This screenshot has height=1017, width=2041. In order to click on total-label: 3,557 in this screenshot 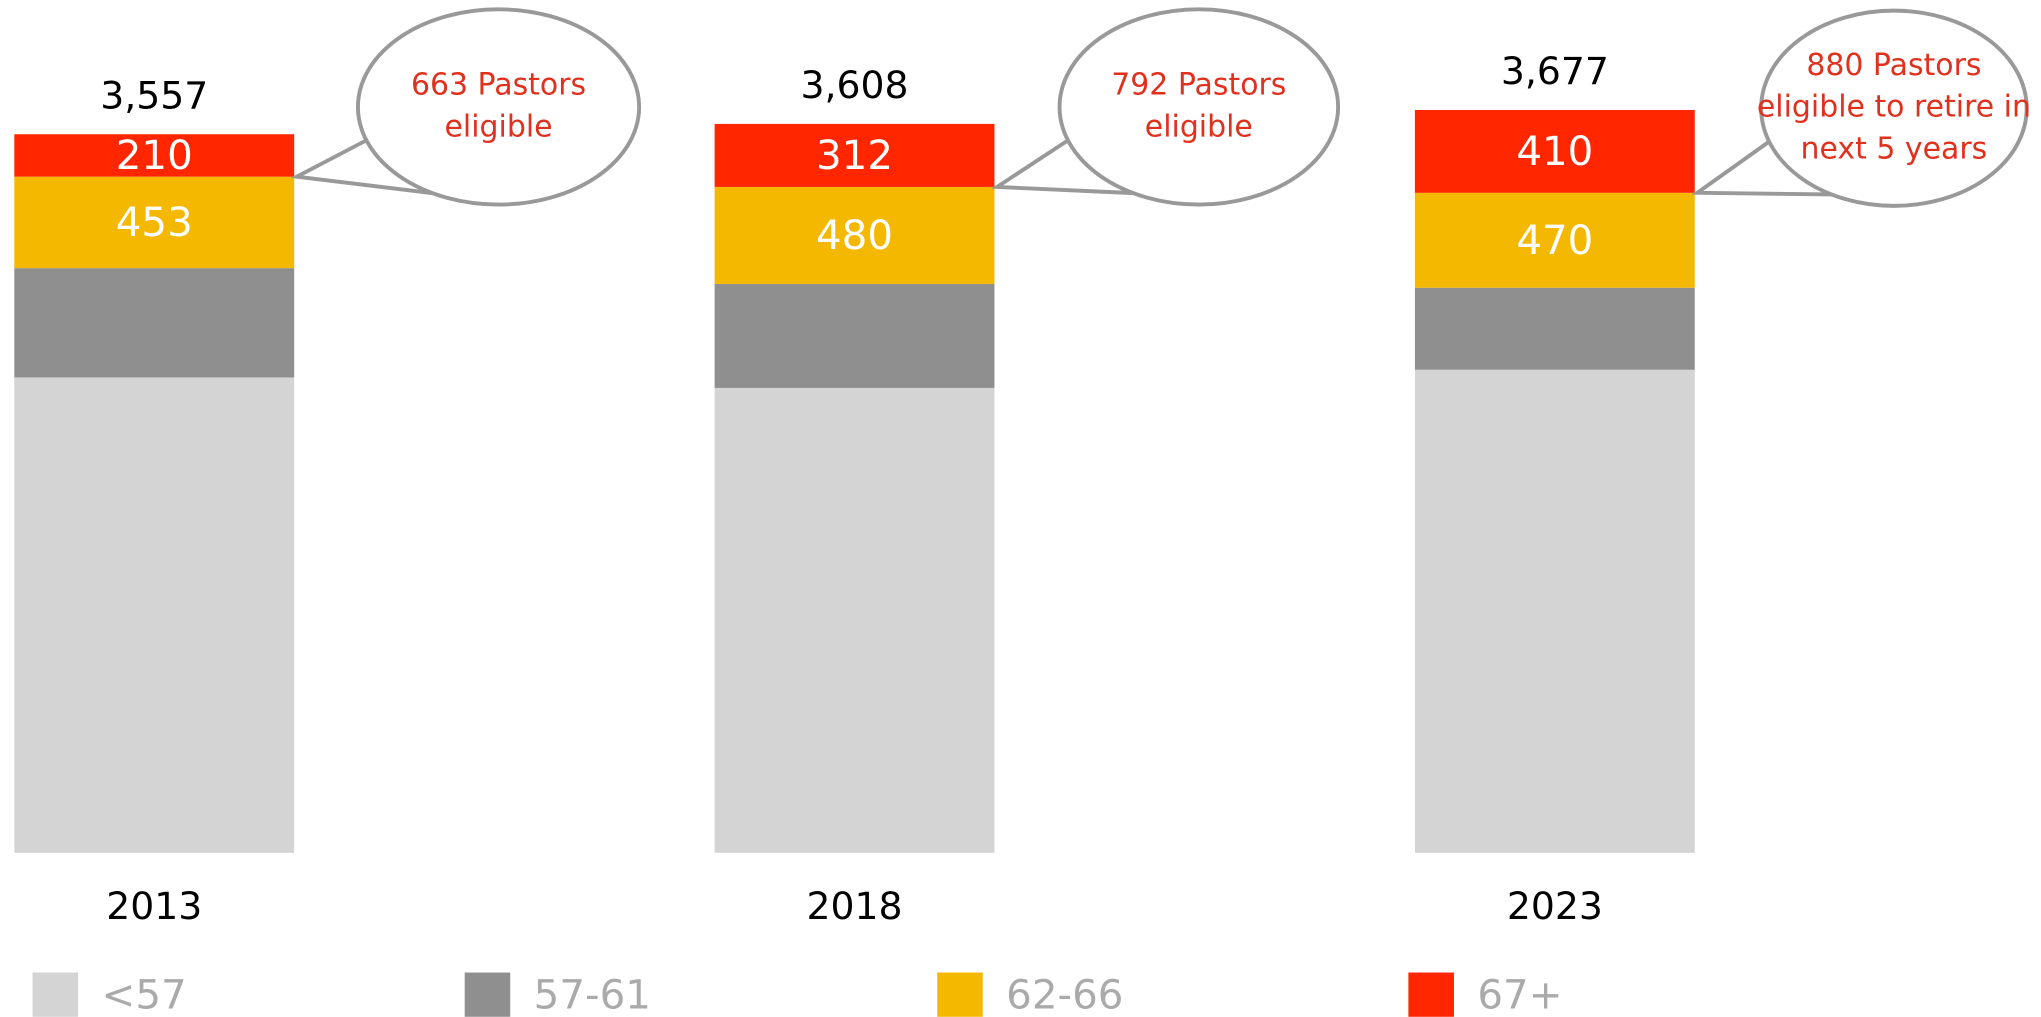, I will do `click(154, 95)`.